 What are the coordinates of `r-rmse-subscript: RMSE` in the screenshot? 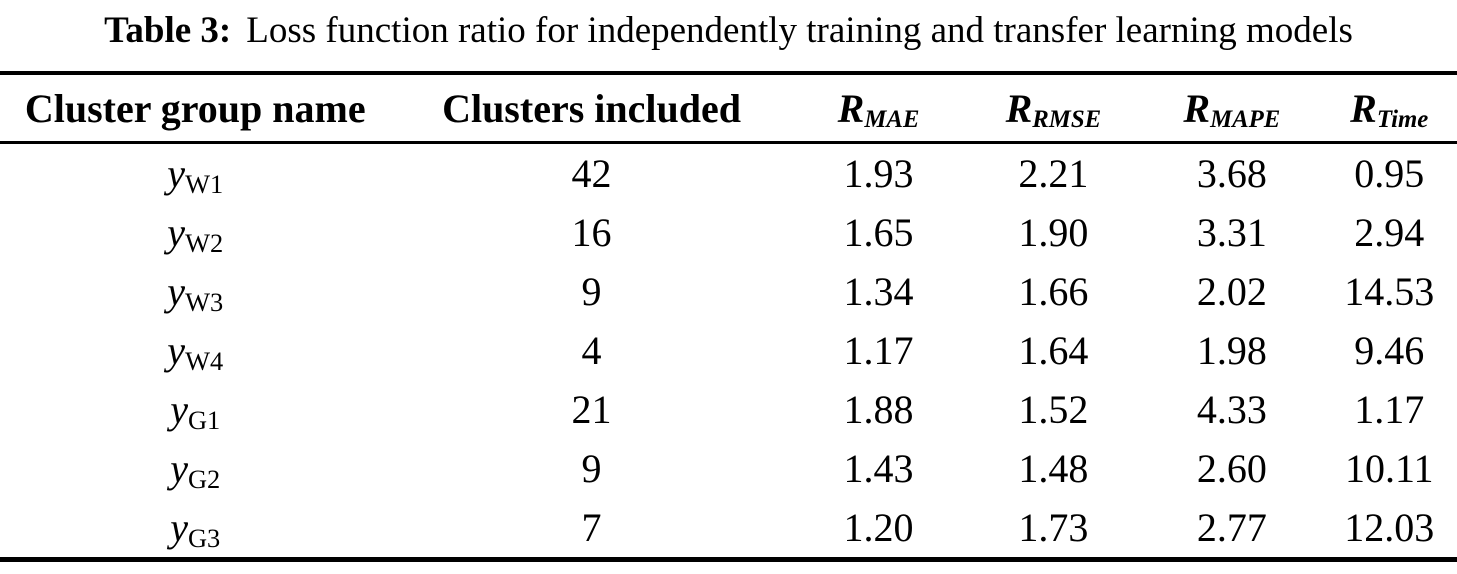 It's located at (1067, 119).